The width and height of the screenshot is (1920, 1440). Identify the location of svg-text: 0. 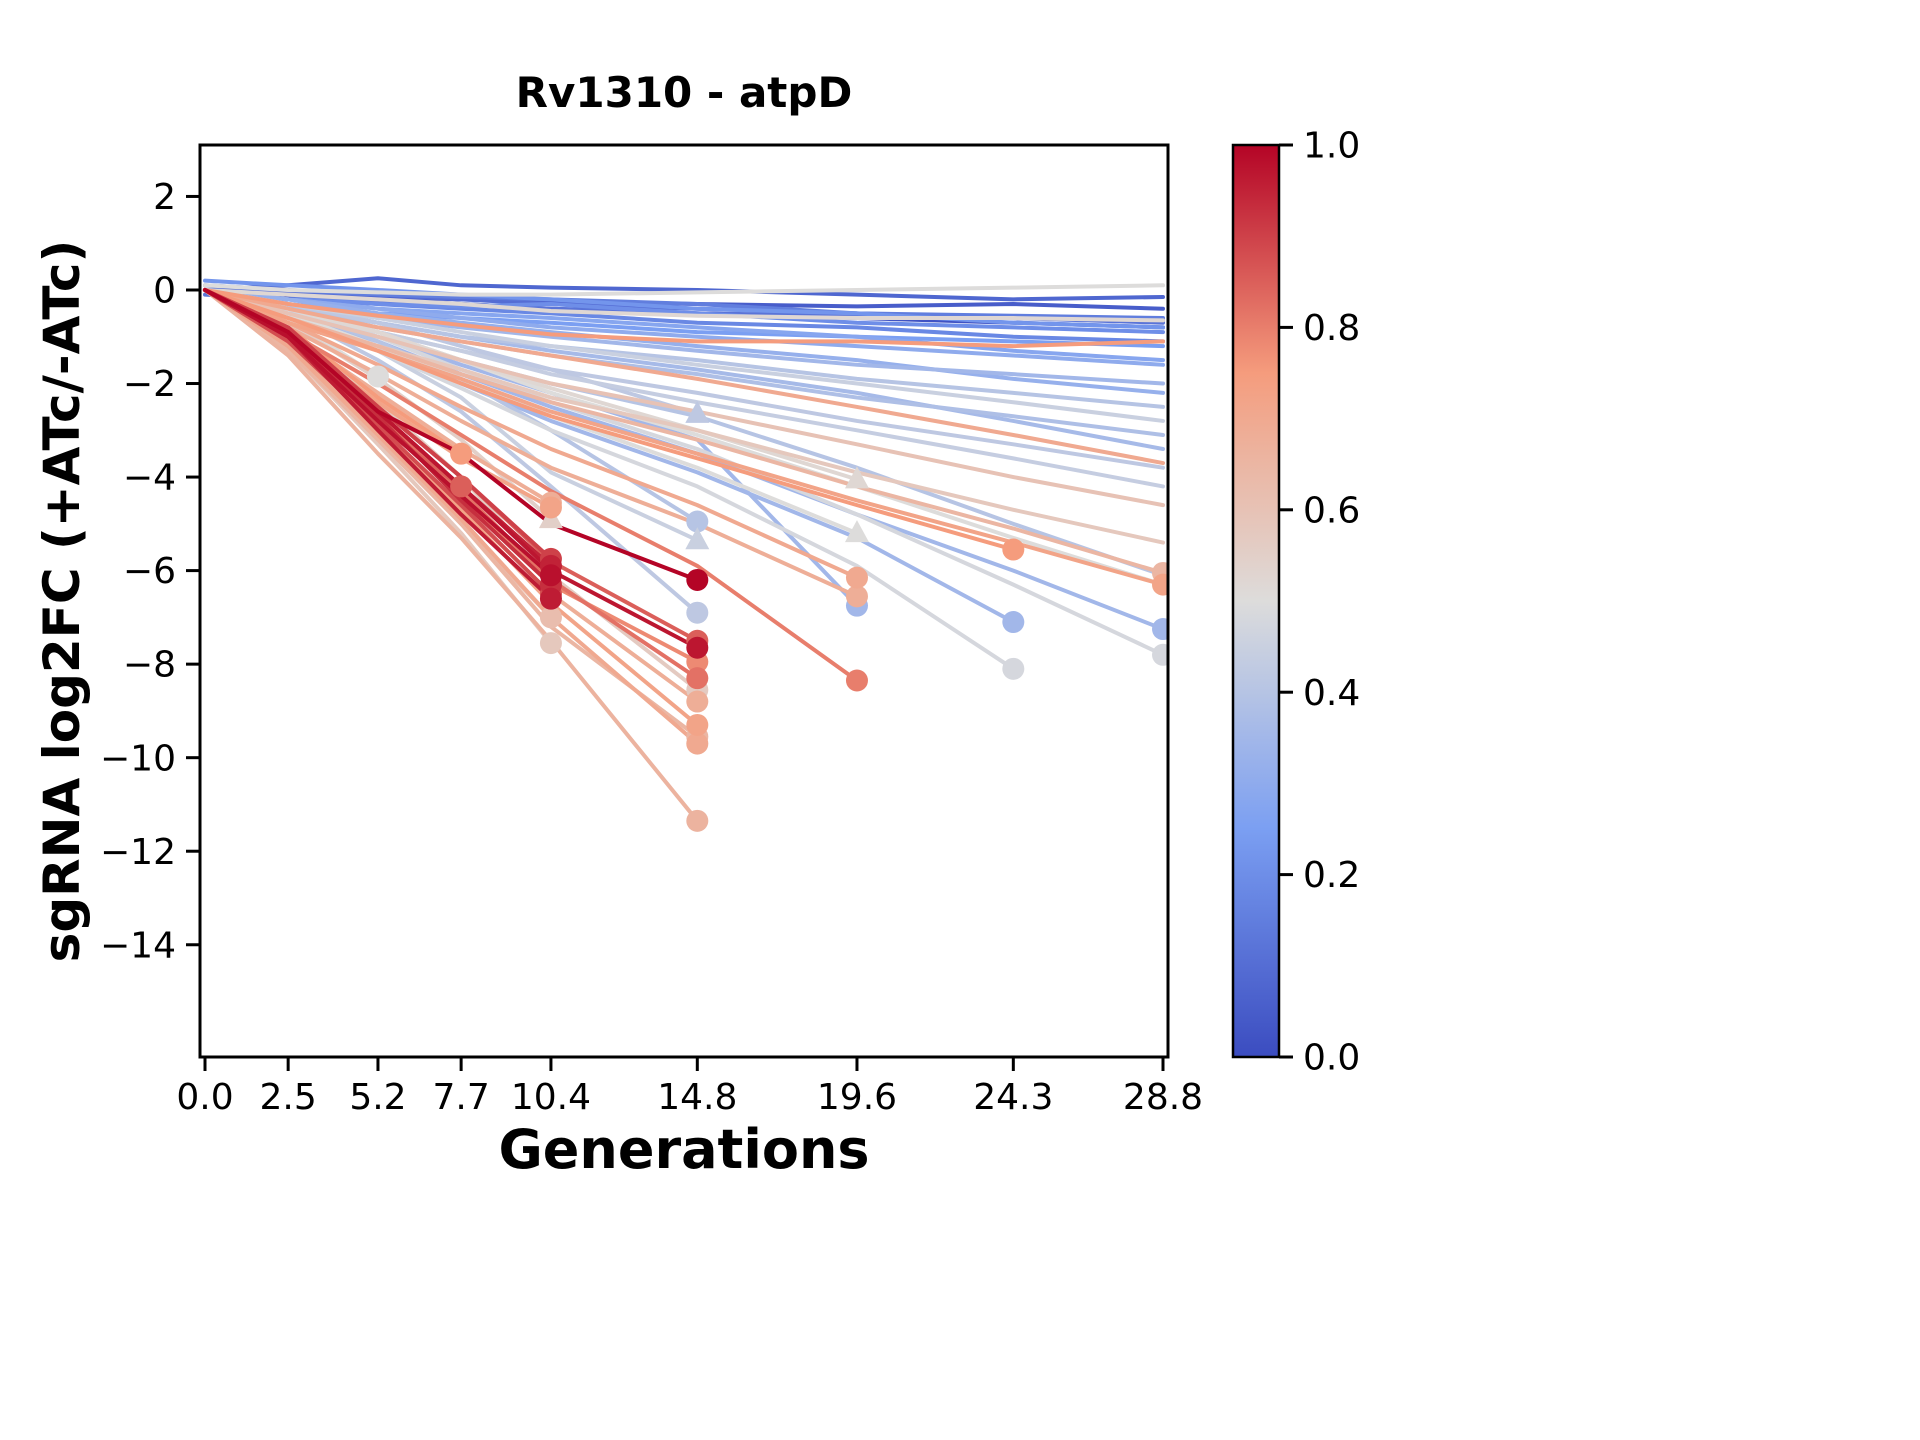
(164, 291).